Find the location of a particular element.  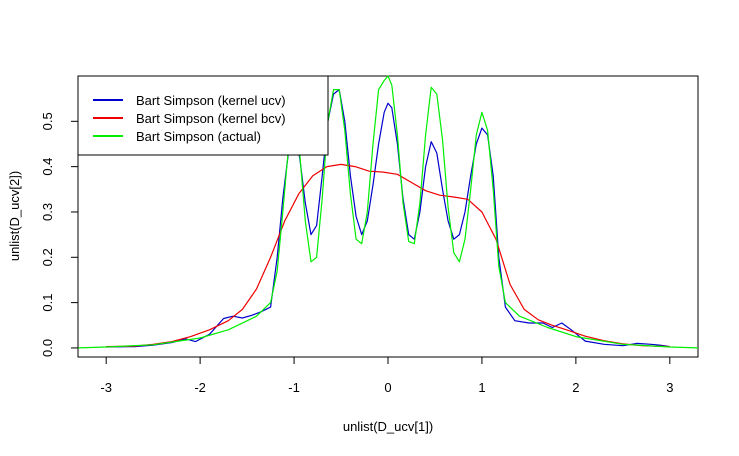

y-tick-label: 0.2 is located at coordinates (47, 257).